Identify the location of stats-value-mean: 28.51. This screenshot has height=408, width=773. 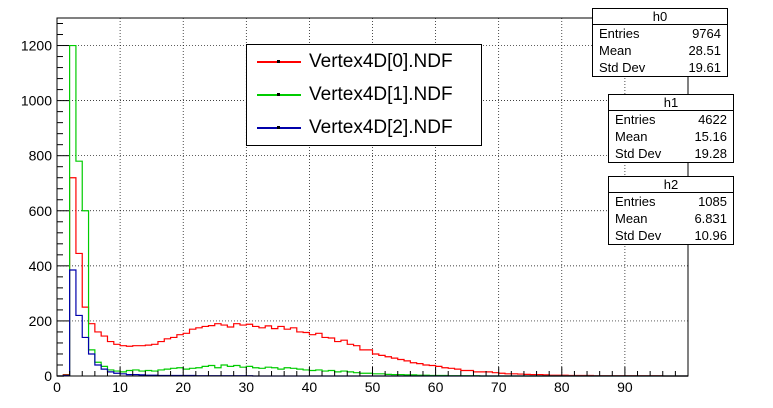
(704, 50).